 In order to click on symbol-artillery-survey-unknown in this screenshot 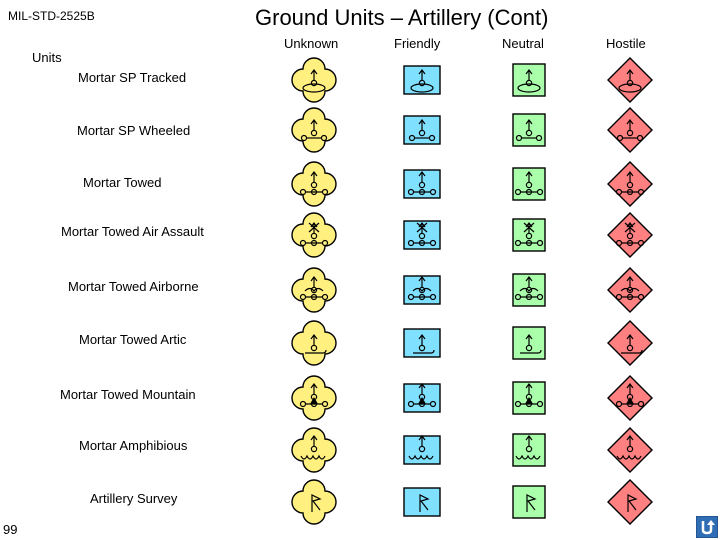, I will do `click(314, 502)`.